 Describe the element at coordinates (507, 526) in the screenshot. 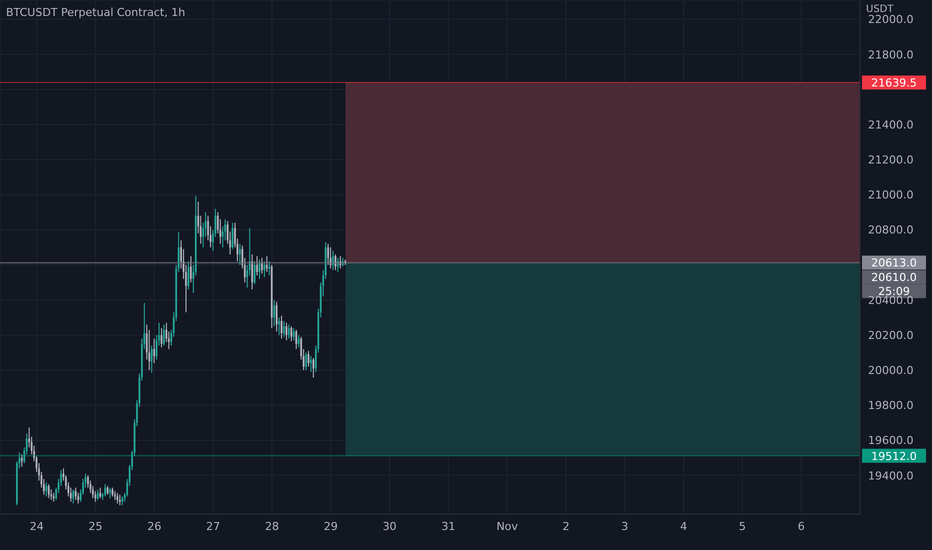

I see `x-tick-label: Nov` at that location.